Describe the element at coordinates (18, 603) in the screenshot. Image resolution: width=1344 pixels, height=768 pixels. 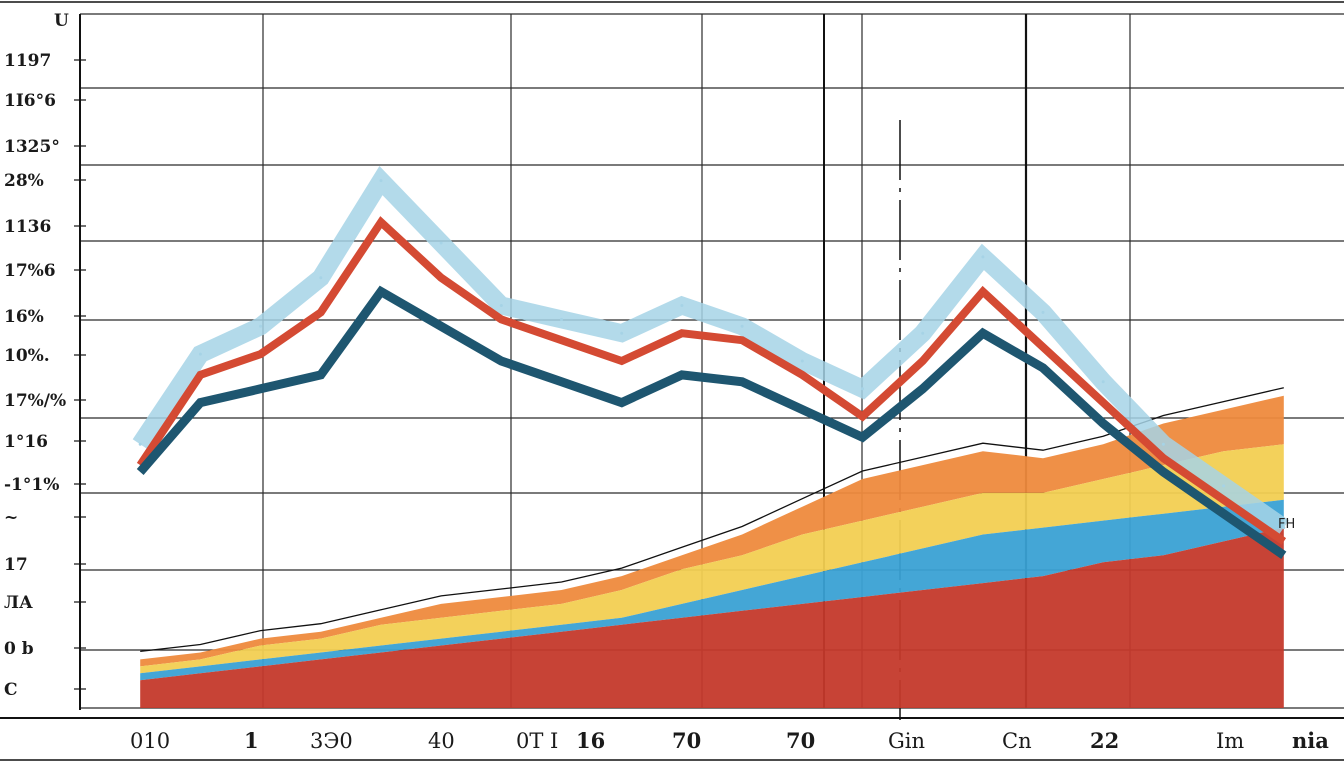
I see `y-tick-label: ЛА` at that location.